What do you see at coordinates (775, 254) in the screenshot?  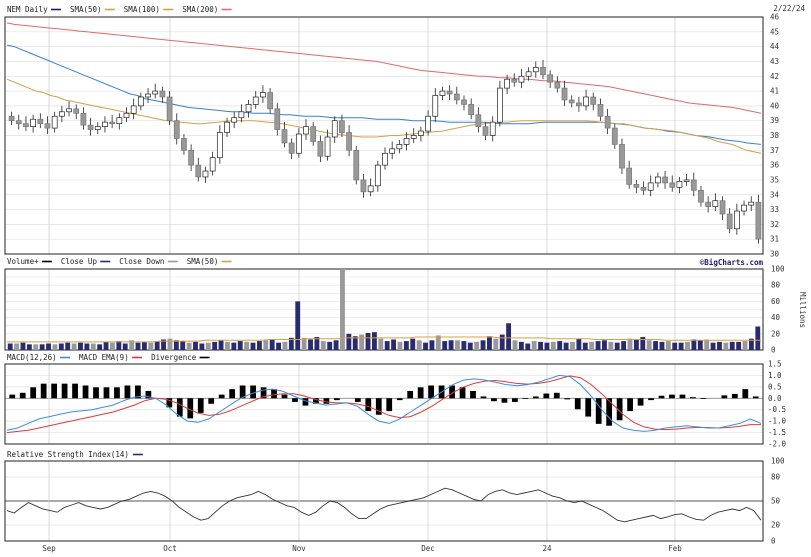 I see `y-tick-label: 30` at bounding box center [775, 254].